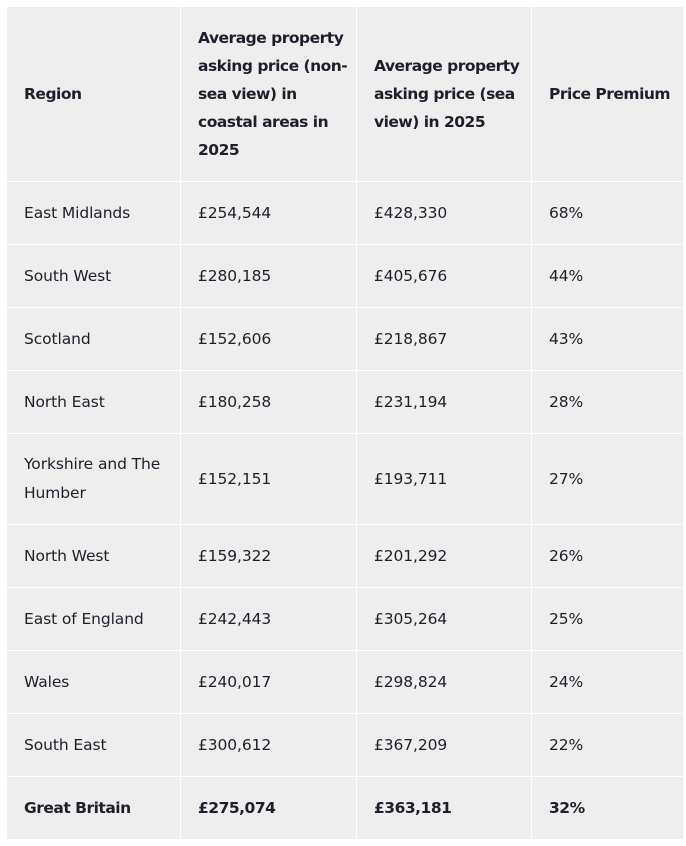 Image resolution: width=686 pixels, height=846 pixels. I want to click on cell-non-sea-view-price: £159,322, so click(269, 556).